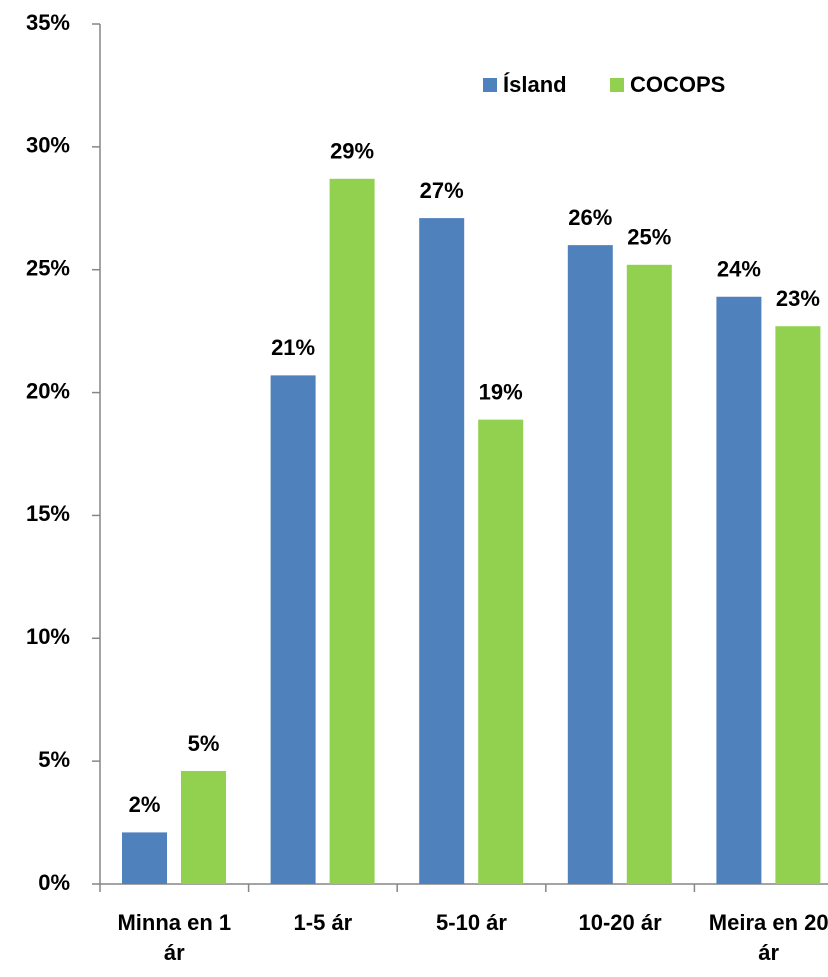 The width and height of the screenshot is (828, 977). I want to click on value-label: 23%, so click(798, 298).